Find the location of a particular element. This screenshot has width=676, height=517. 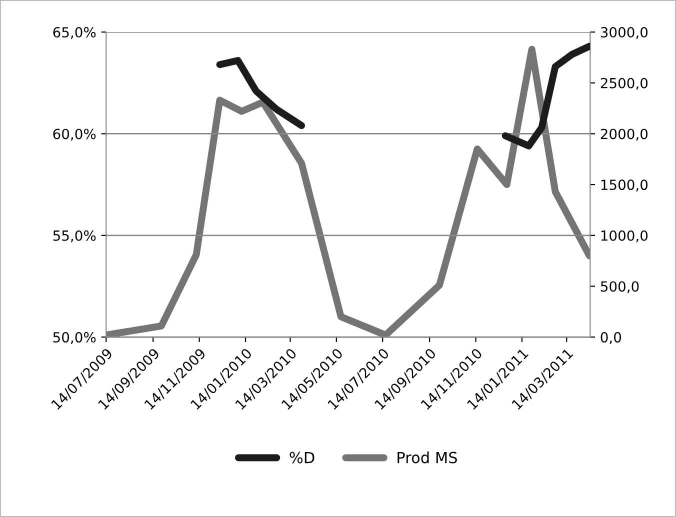

y2-tick-label: 2000,0 is located at coordinates (624, 134).